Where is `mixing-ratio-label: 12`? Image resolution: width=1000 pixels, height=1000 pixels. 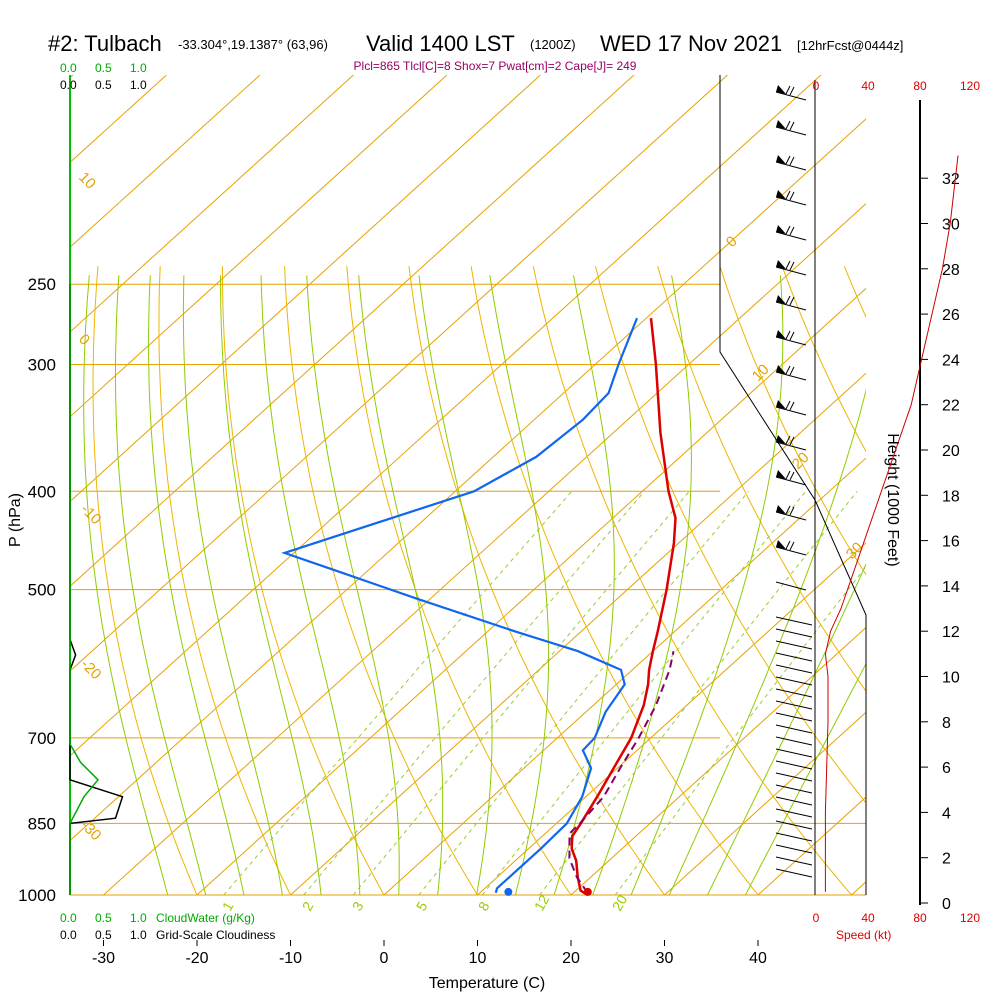 mixing-ratio-label: 12 is located at coordinates (542, 903).